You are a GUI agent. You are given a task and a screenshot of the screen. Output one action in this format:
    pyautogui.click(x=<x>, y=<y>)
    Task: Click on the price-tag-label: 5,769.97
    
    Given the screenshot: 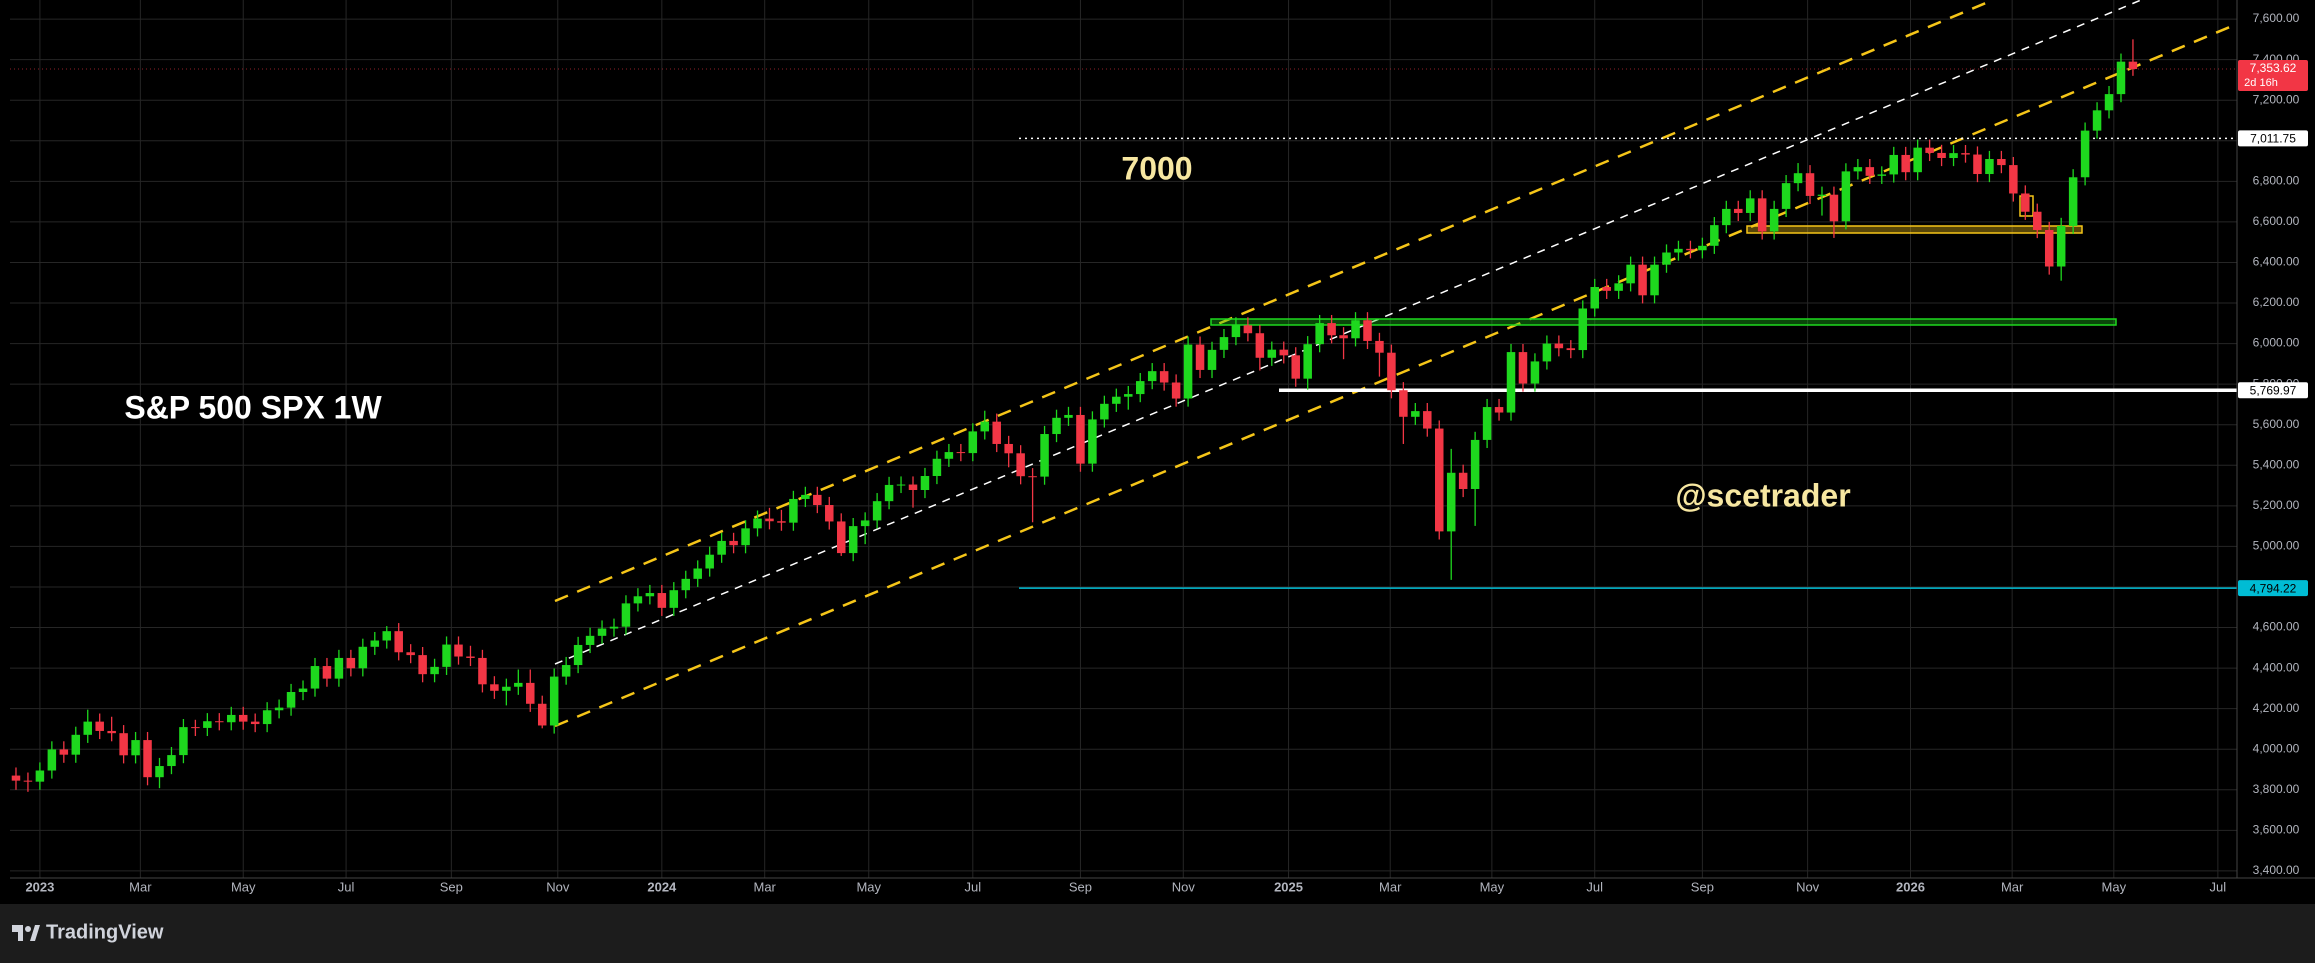 What is the action you would take?
    pyautogui.click(x=2273, y=390)
    